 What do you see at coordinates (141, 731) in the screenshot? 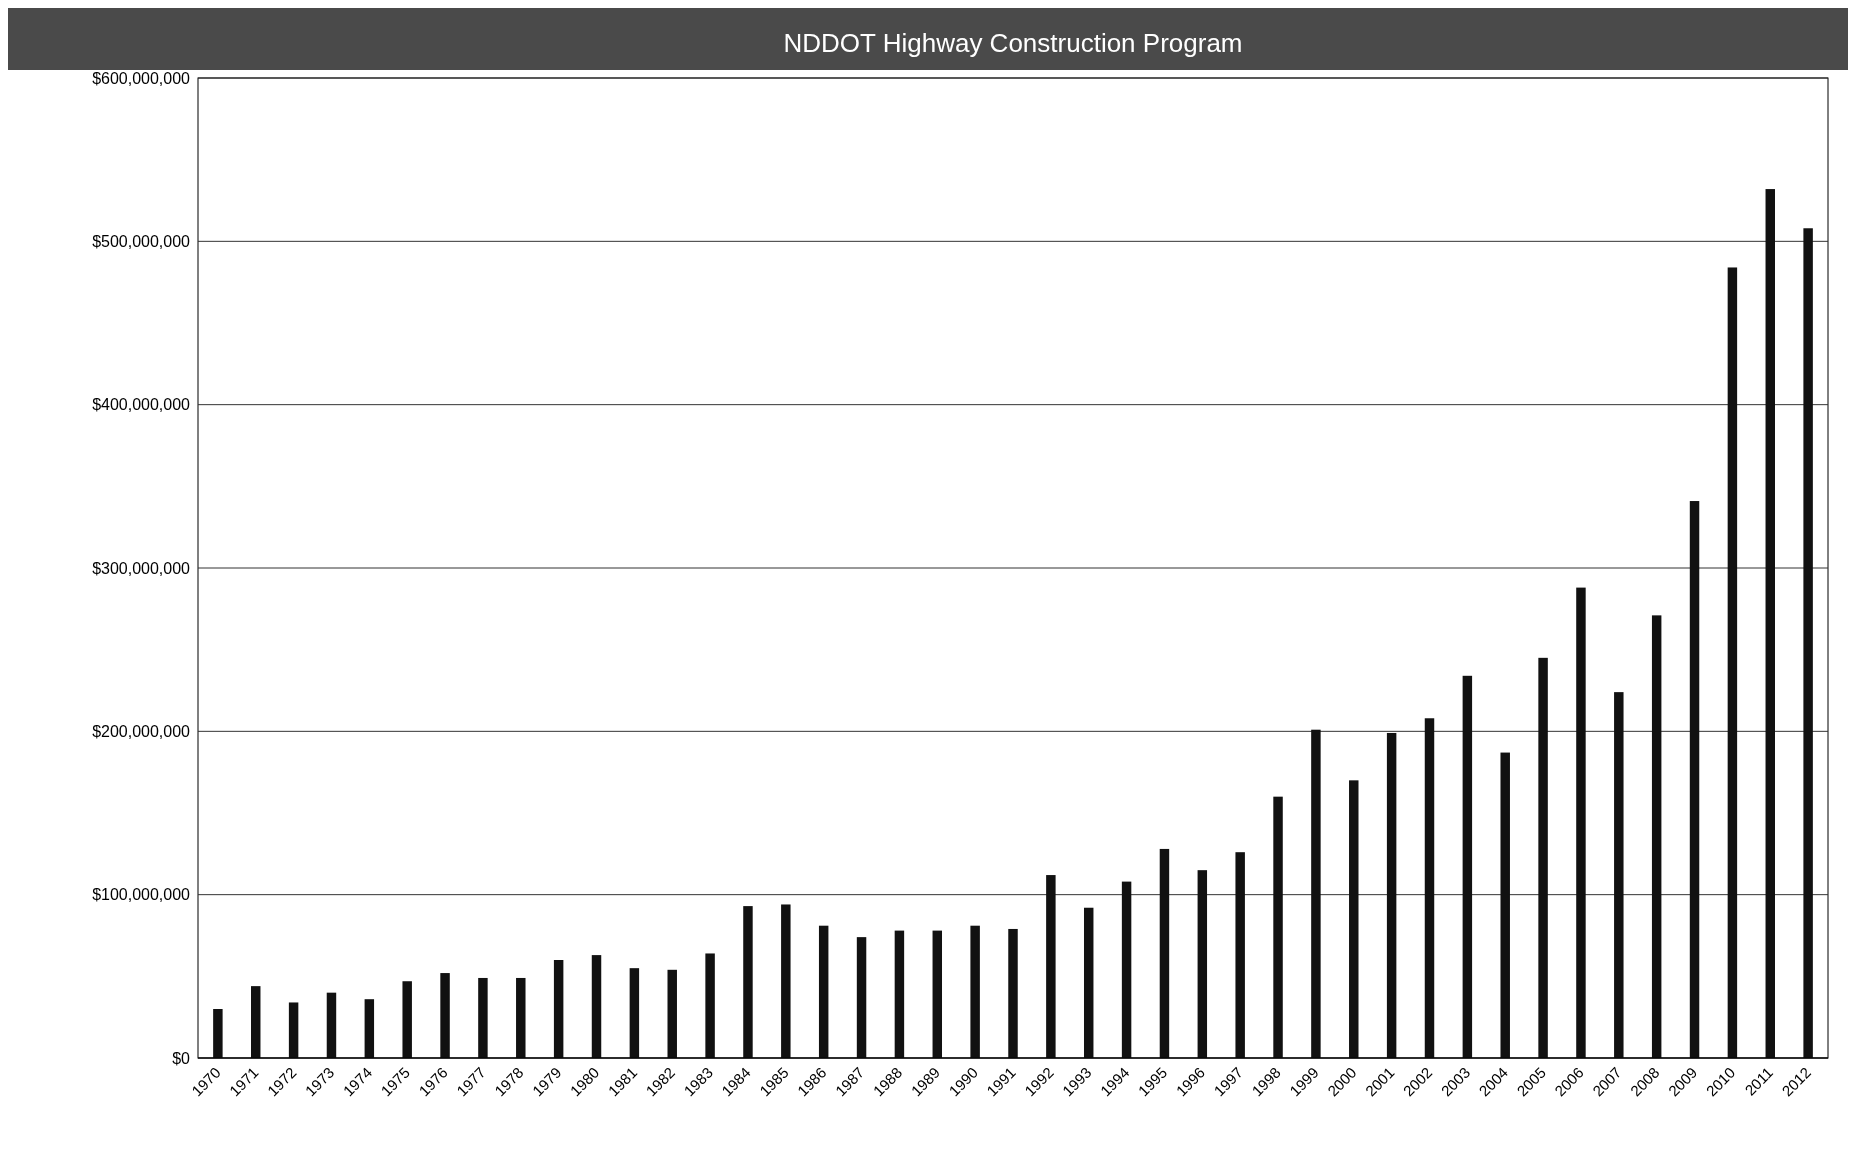
I see `y-tick-label: $200,000,000` at bounding box center [141, 731].